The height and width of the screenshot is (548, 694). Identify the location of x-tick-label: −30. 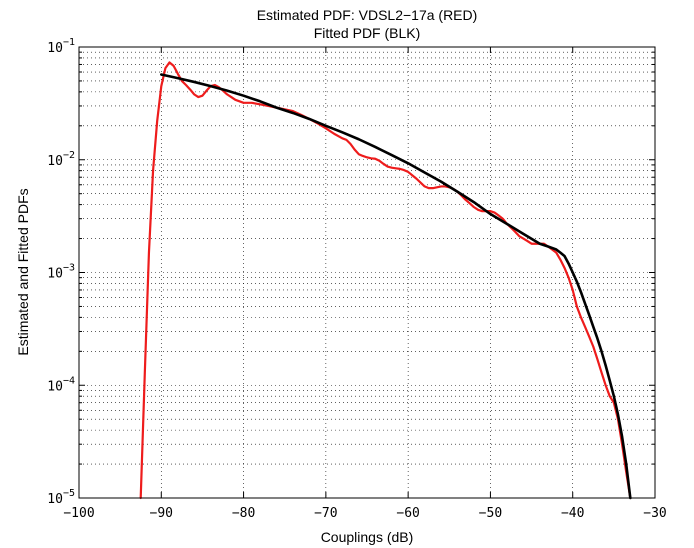
(654, 513).